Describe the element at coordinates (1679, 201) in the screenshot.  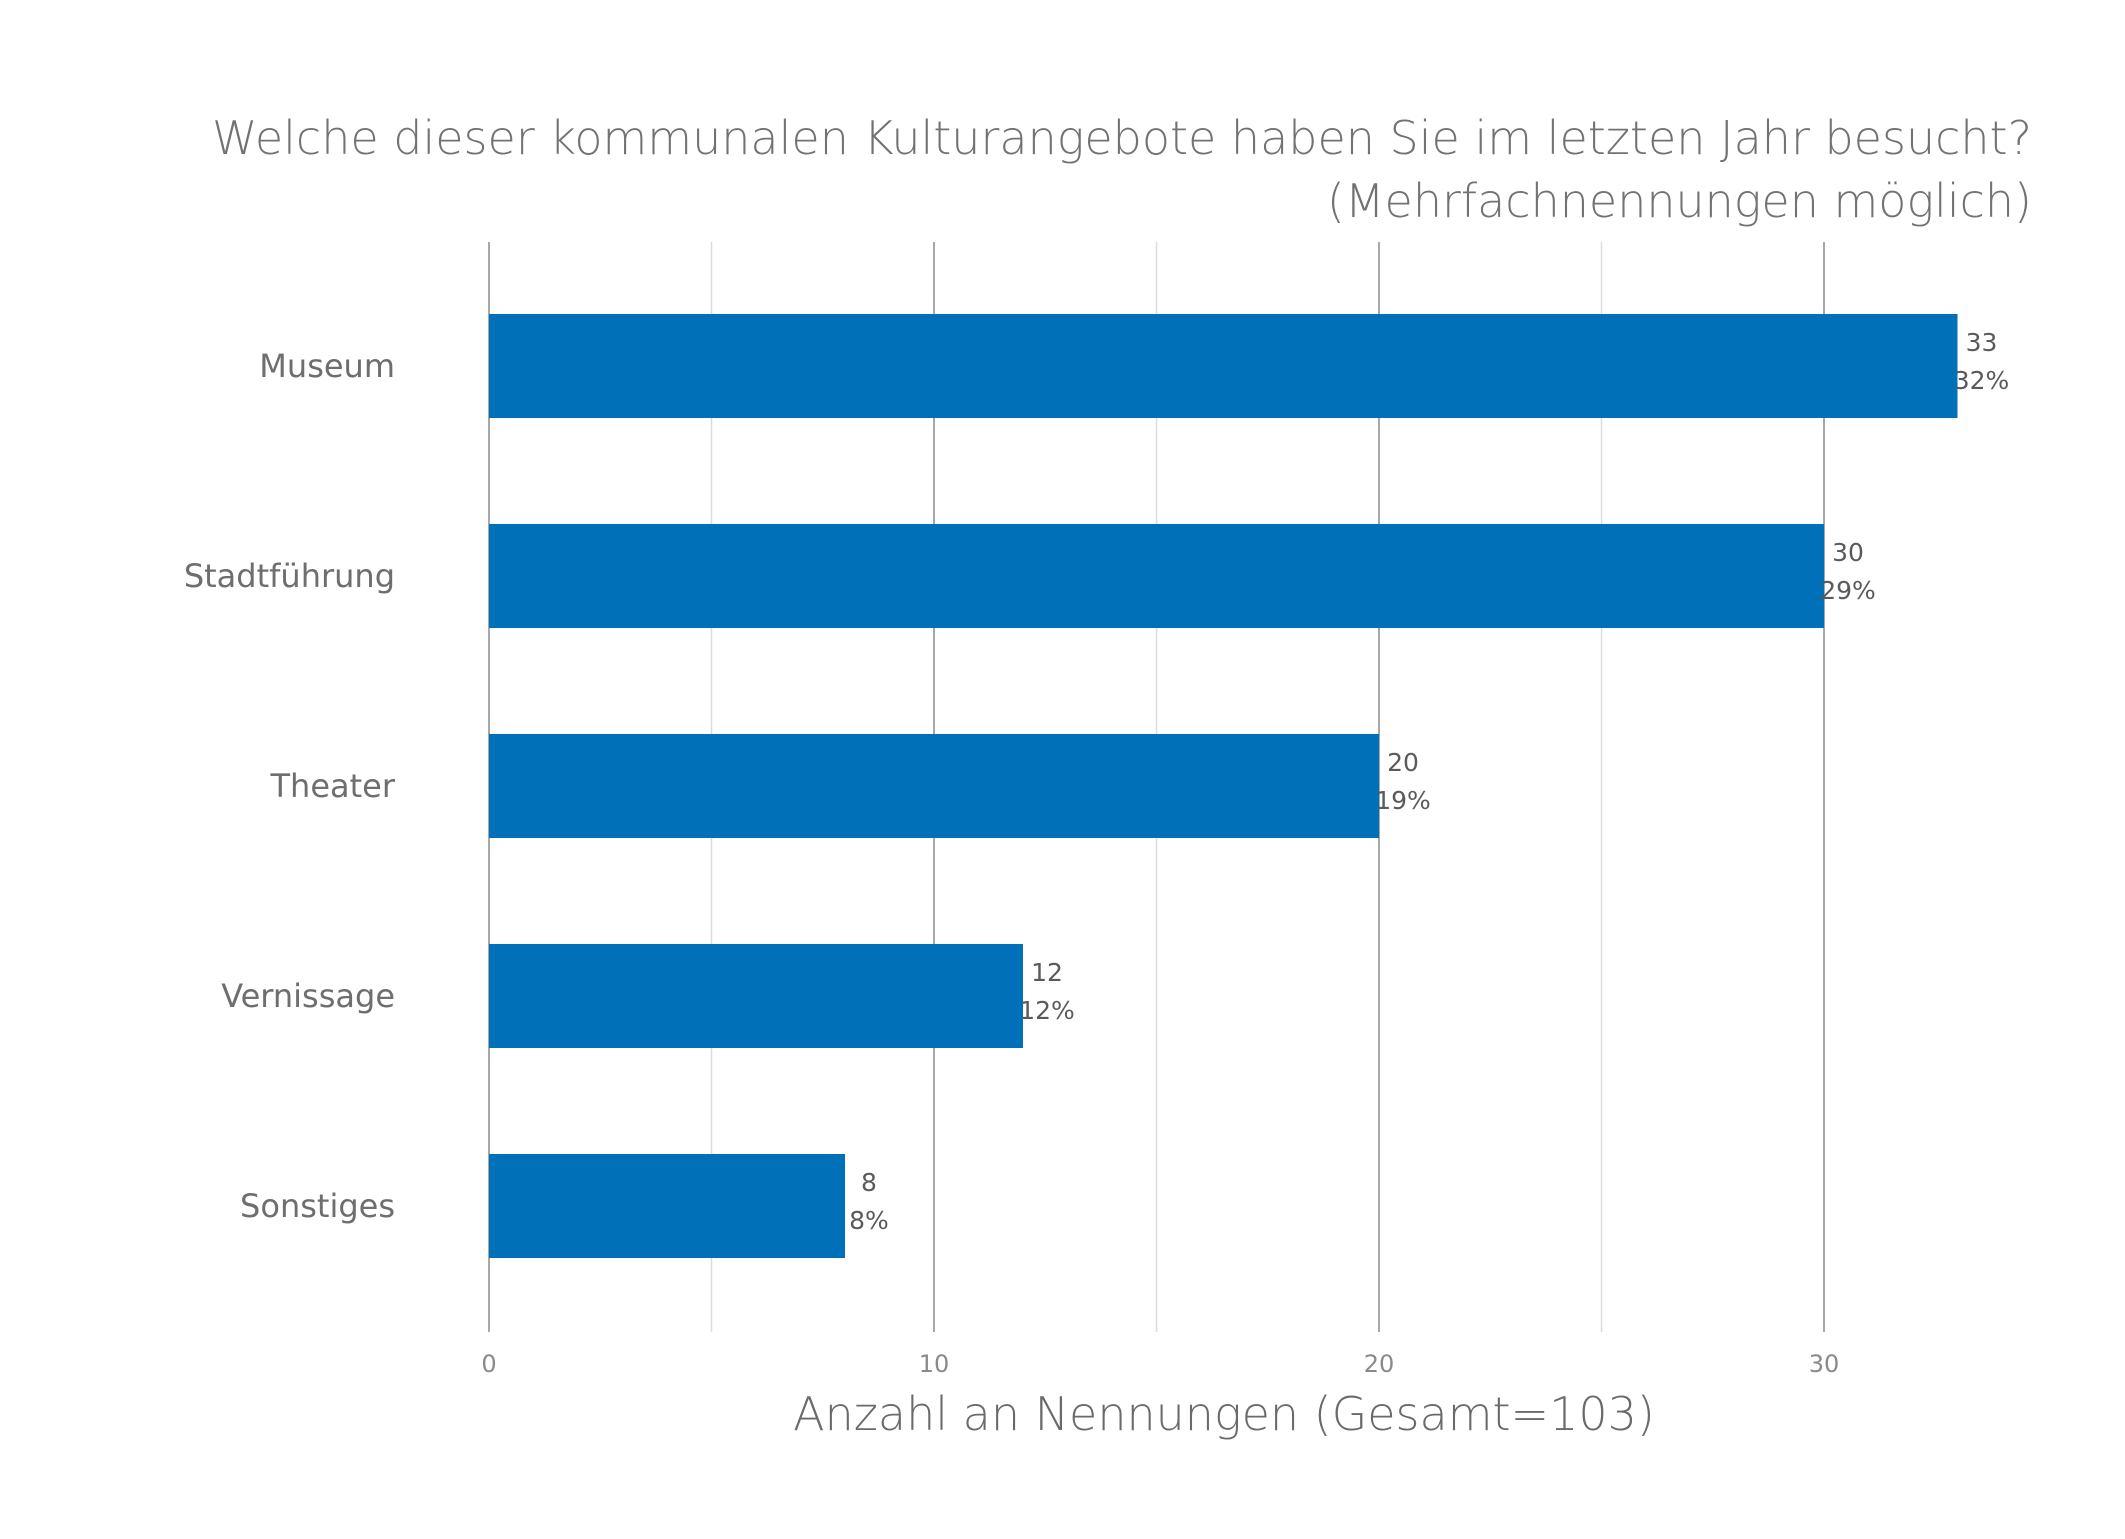
I see `chart-subtitle: (Mehrfachnennungen möglich)` at that location.